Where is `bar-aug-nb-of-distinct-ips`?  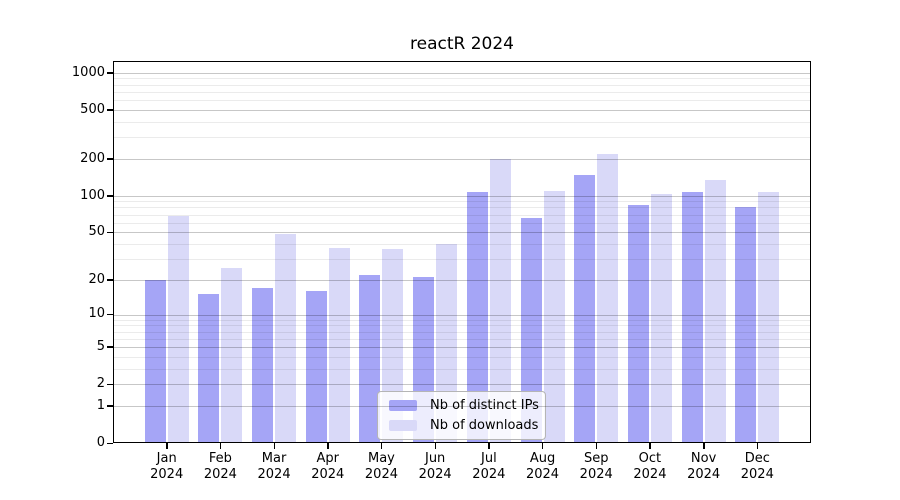
bar-aug-nb-of-distinct-ips is located at coordinates (531, 330).